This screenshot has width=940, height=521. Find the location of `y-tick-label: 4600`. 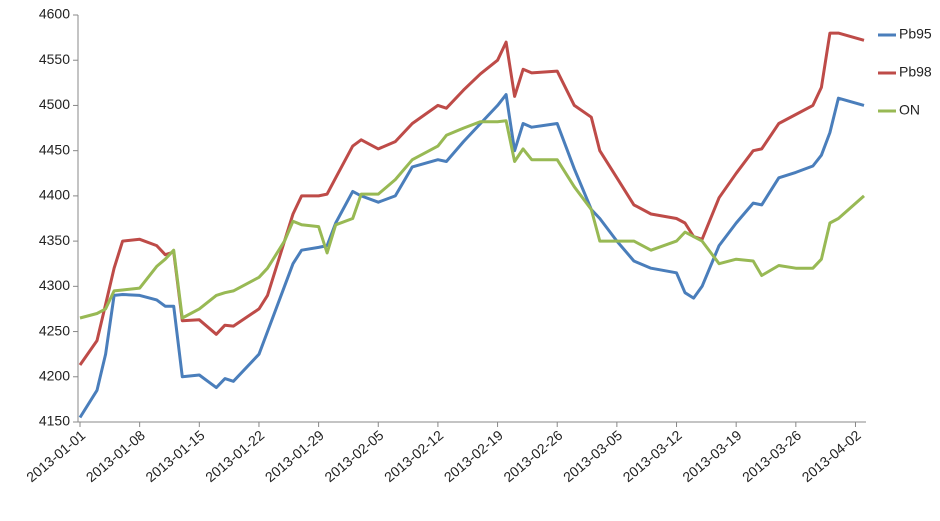

y-tick-label: 4600 is located at coordinates (54, 14).